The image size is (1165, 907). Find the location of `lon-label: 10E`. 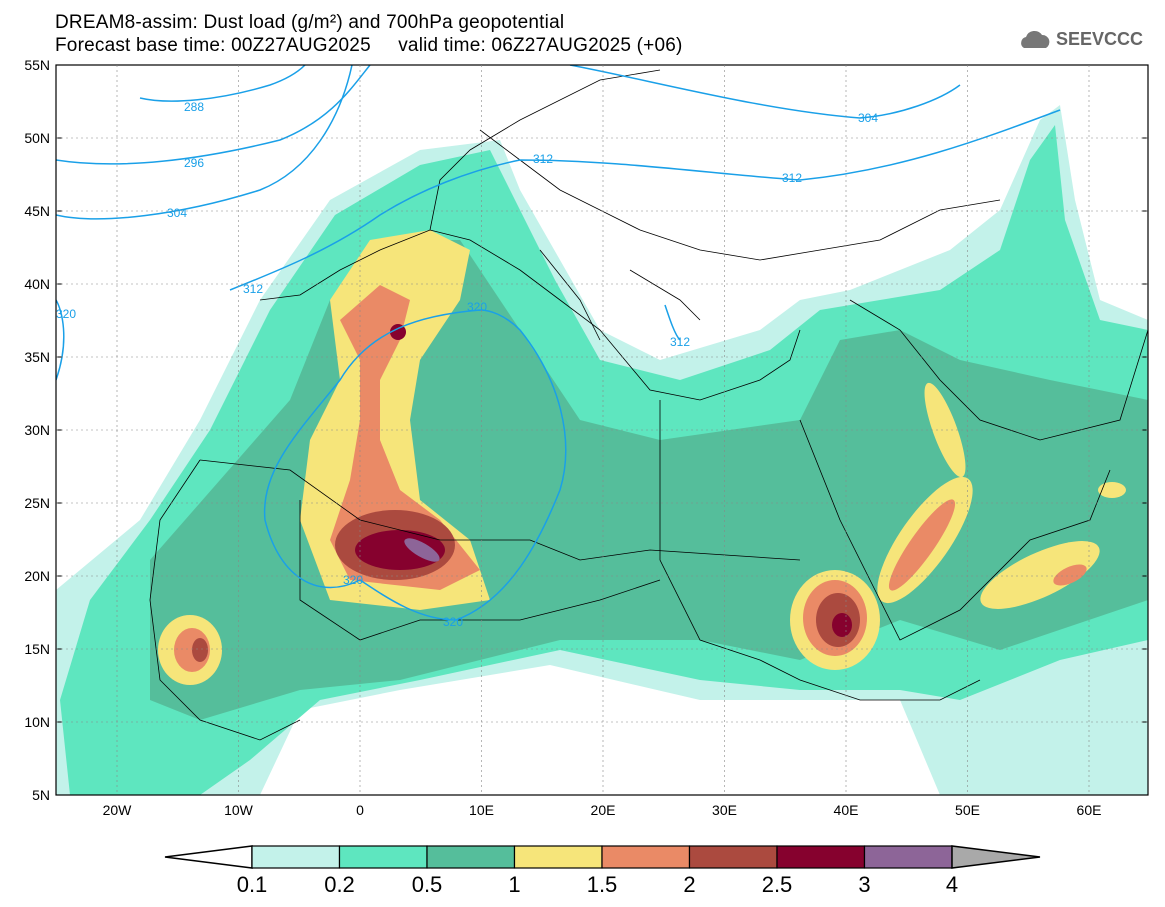

lon-label: 10E is located at coordinates (481, 810).